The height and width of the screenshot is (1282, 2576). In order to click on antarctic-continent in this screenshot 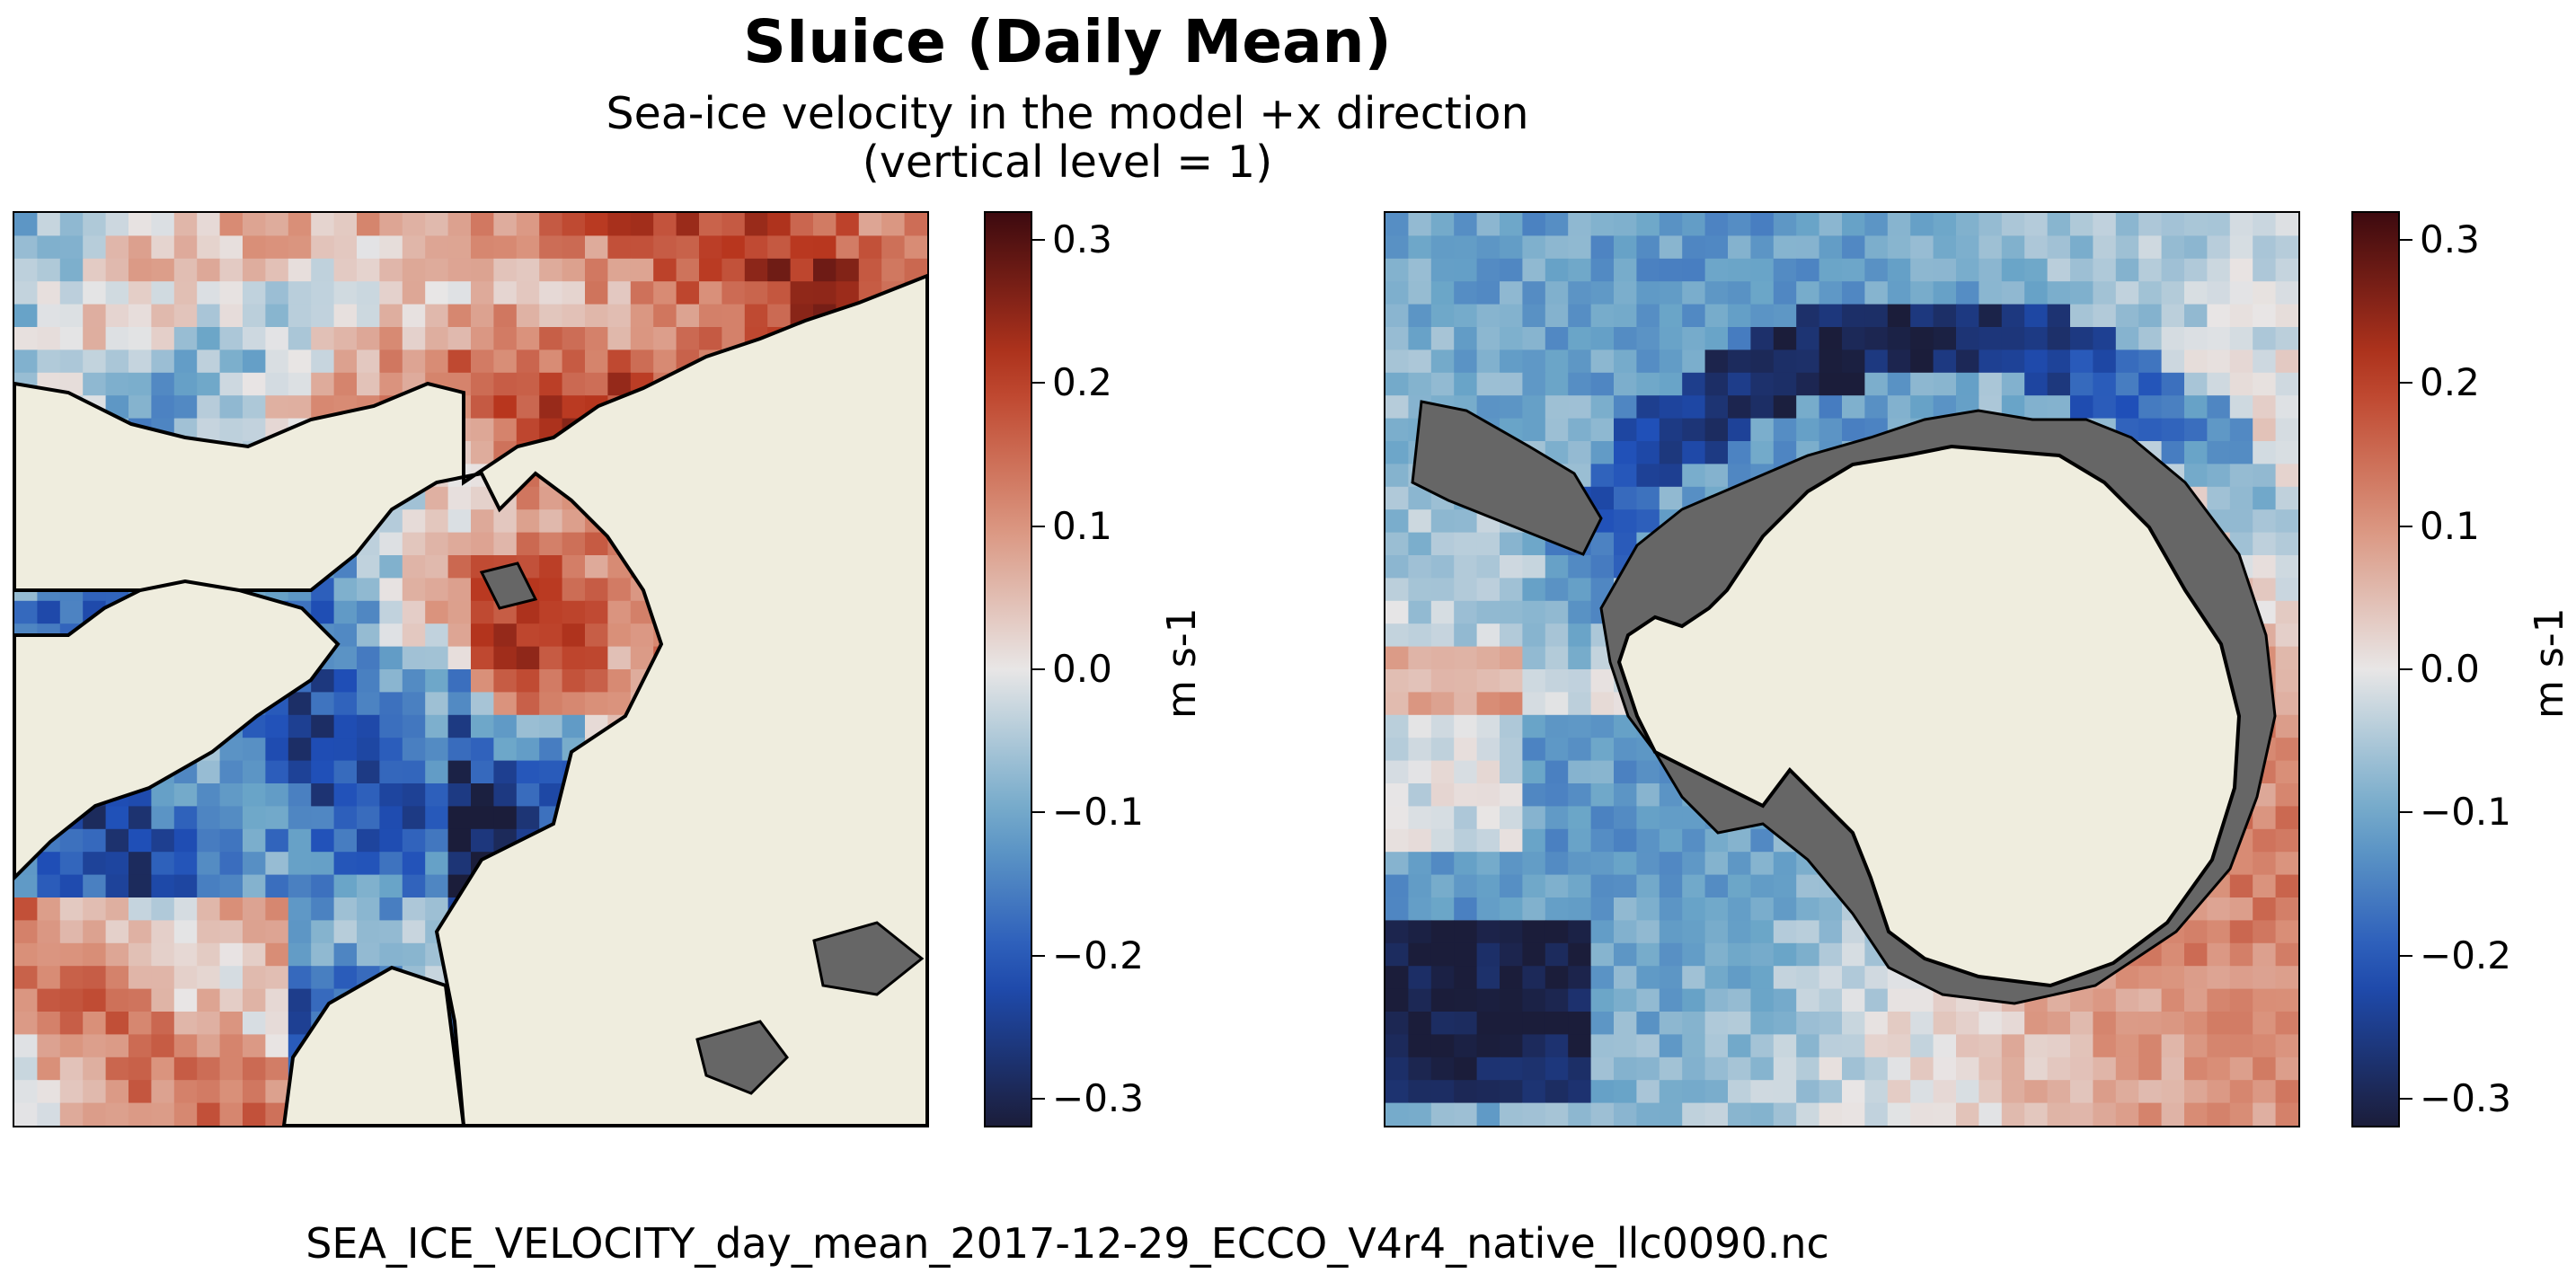, I will do `click(1929, 716)`.